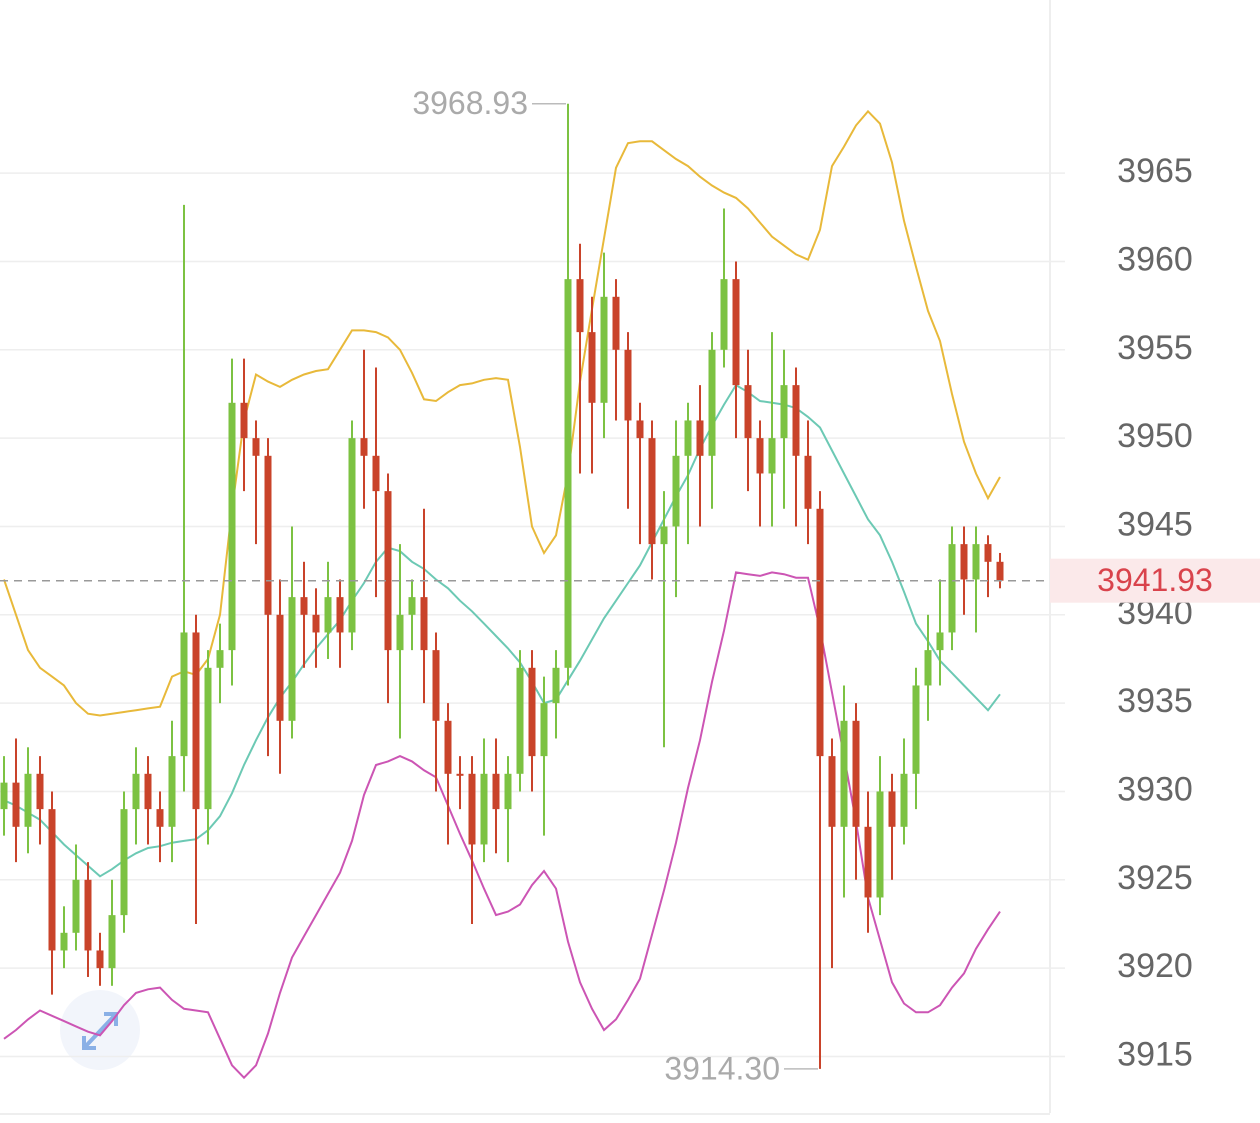 Image resolution: width=1260 pixels, height=1123 pixels. What do you see at coordinates (722, 1068) in the screenshot?
I see `annotation-label: 3914.30` at bounding box center [722, 1068].